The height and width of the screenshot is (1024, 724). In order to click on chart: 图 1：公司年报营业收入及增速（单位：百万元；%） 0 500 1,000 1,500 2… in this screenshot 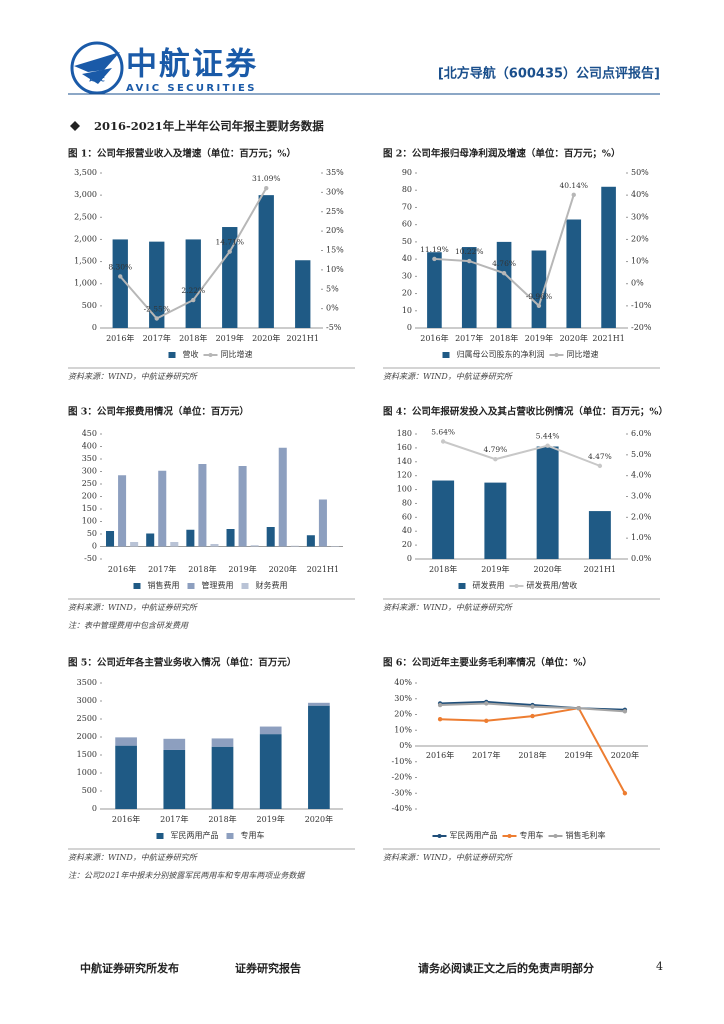, I will do `click(211, 264)`.